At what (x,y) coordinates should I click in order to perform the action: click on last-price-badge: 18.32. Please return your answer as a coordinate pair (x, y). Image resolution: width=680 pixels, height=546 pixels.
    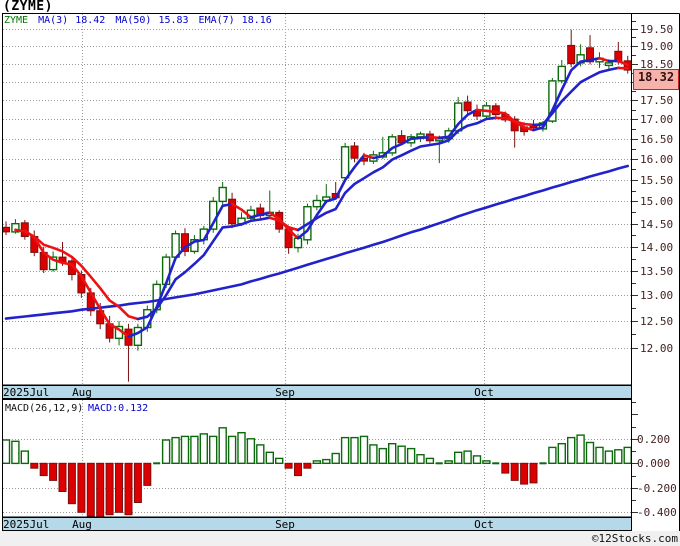
    Looking at the image, I should click on (656, 79).